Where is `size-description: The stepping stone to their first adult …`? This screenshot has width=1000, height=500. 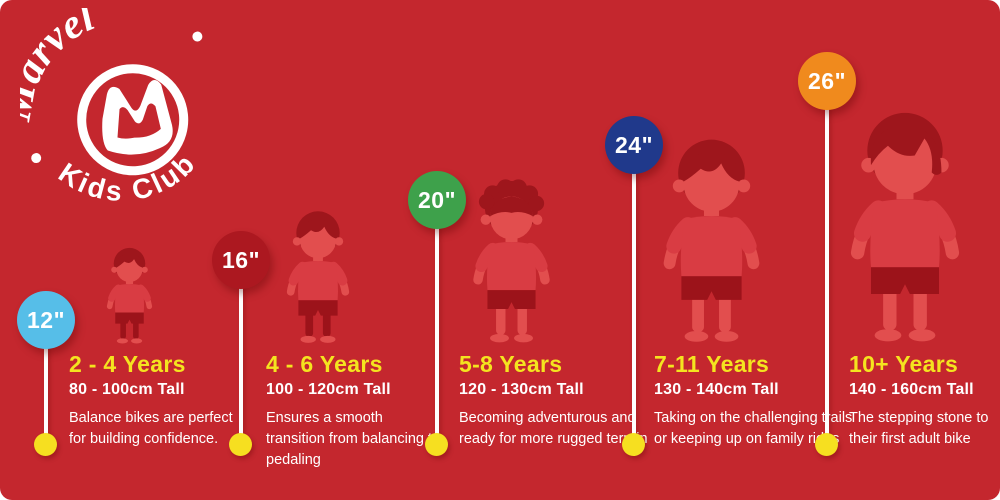 size-description: The stepping stone to their first adult … is located at coordinates (919, 429).